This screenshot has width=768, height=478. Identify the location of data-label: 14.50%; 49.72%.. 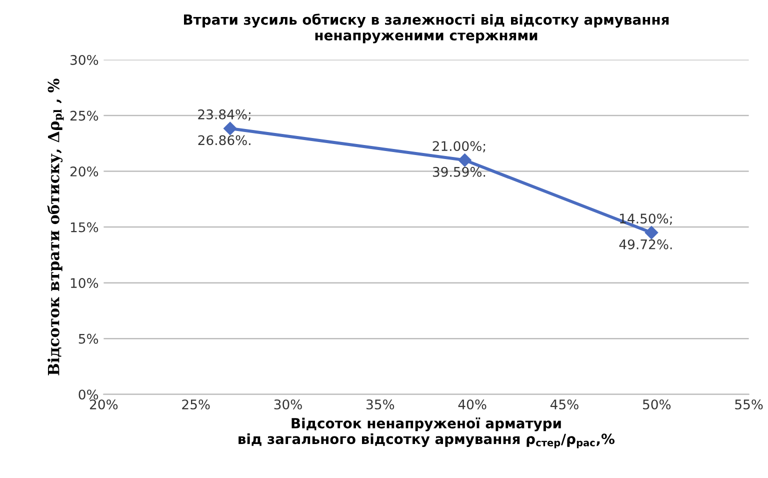
(645, 232).